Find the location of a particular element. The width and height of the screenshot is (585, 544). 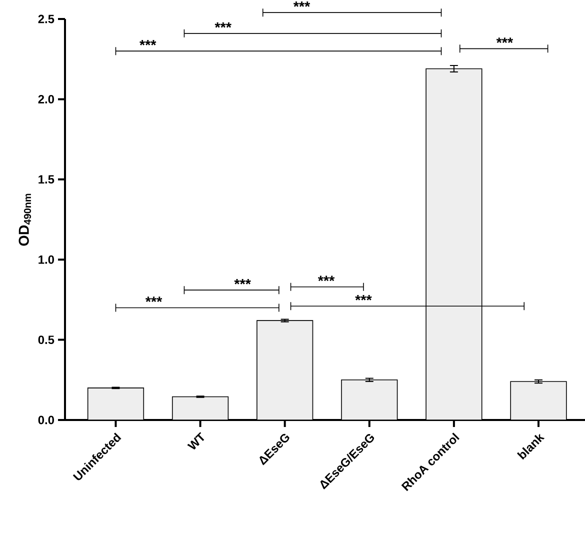

y-tick-label: 1.0 is located at coordinates (46, 259).